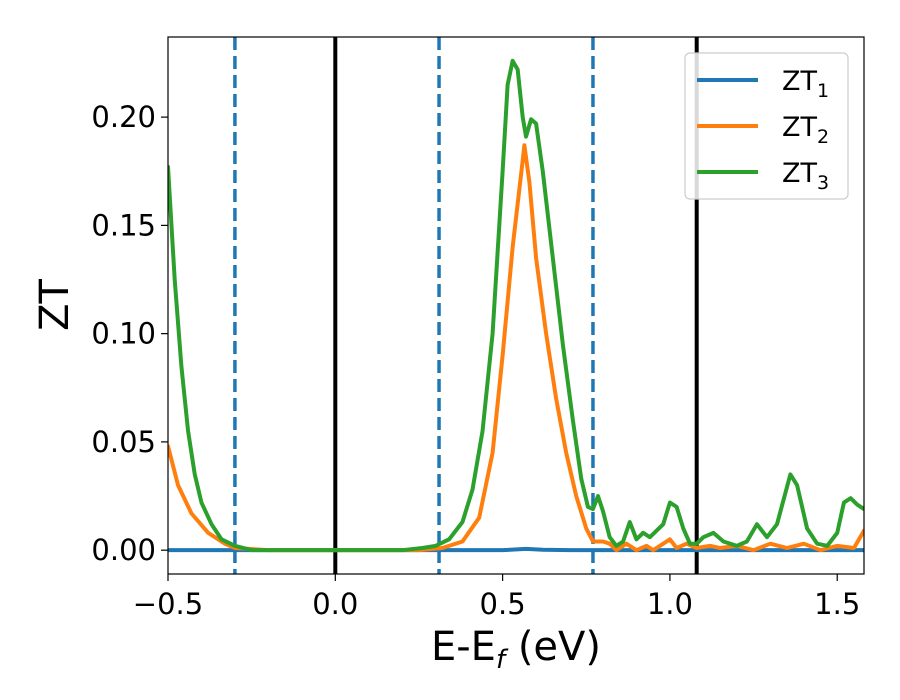 The height and width of the screenshot is (700, 900). Describe the element at coordinates (805, 130) in the screenshot. I see `legend-label-2: ZT2` at that location.